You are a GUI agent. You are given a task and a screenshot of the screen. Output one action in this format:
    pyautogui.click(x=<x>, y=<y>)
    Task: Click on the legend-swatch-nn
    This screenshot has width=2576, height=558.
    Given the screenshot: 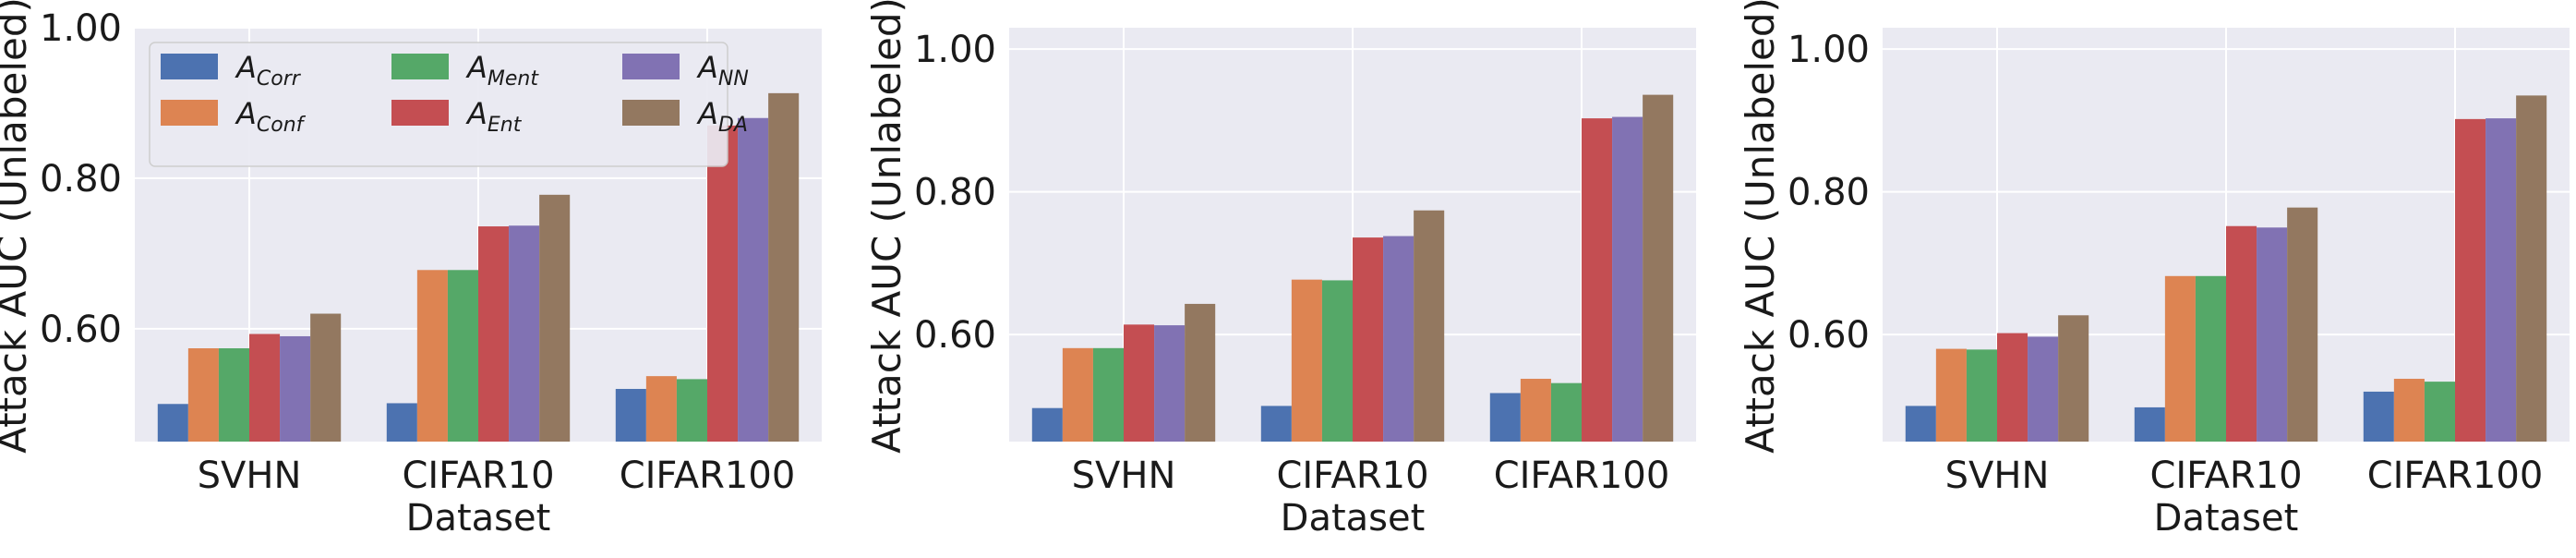 What is the action you would take?
    pyautogui.click(x=651, y=67)
    